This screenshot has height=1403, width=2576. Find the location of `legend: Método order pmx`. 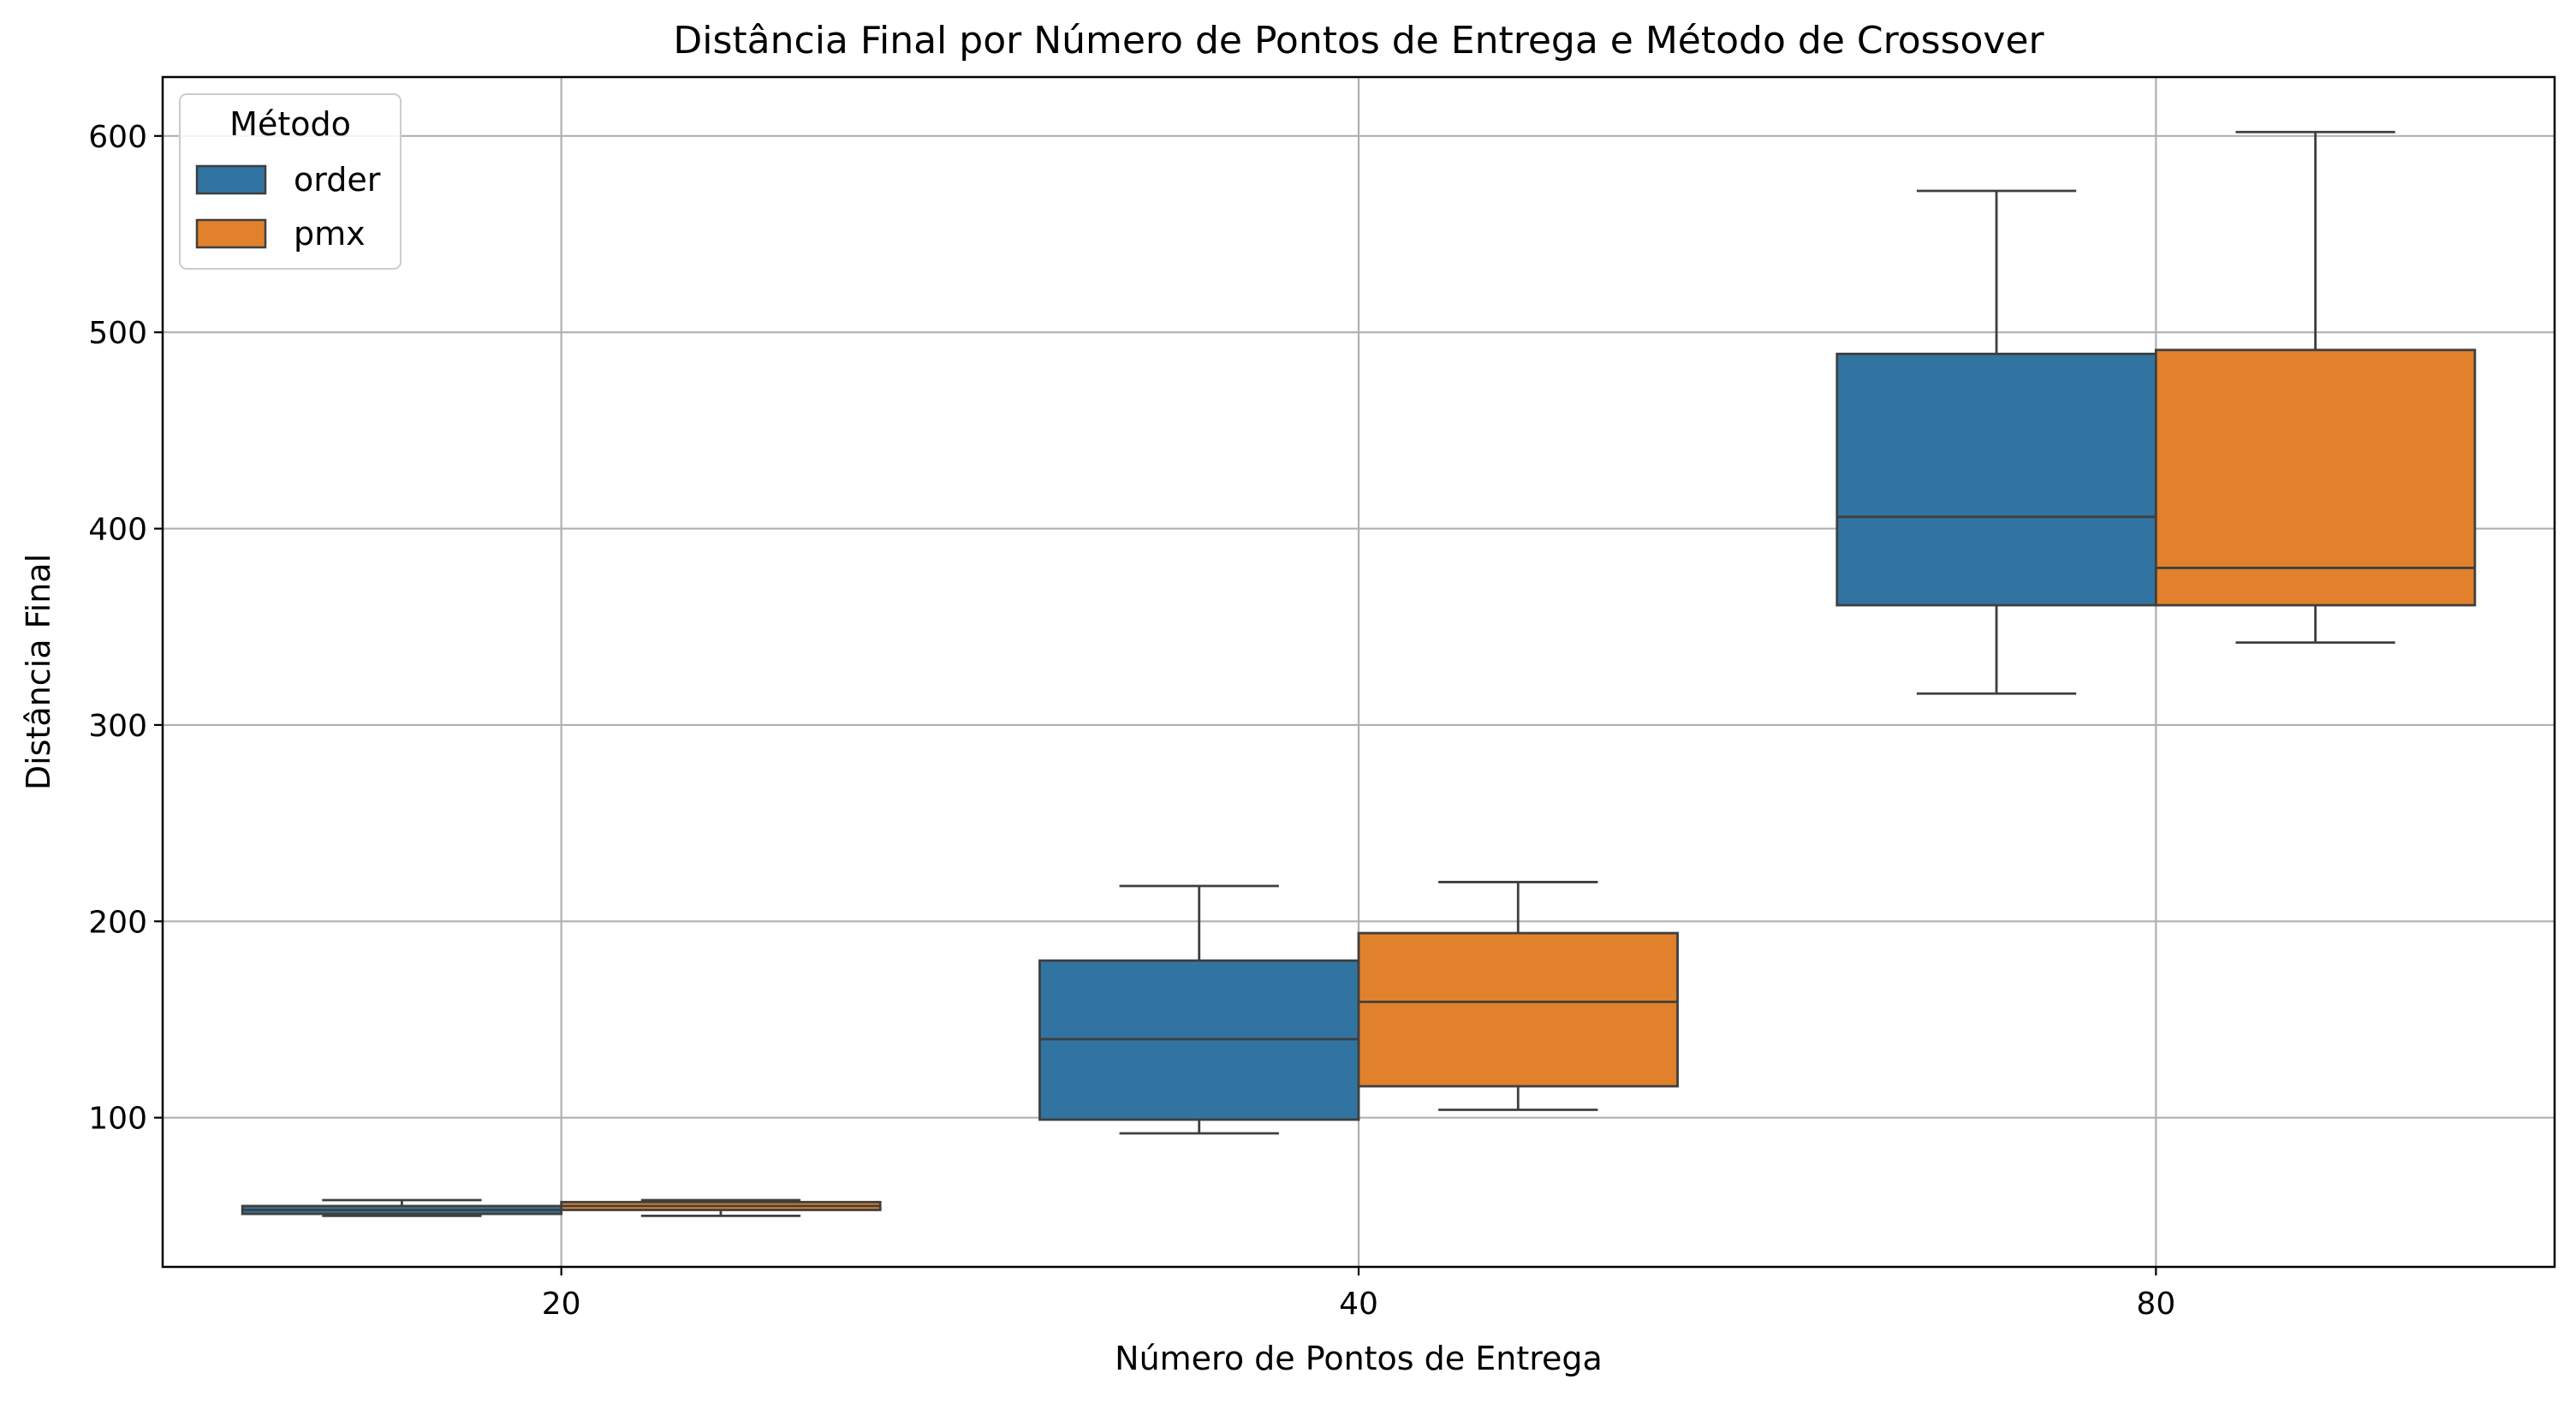

legend: Método order pmx is located at coordinates (291, 182).